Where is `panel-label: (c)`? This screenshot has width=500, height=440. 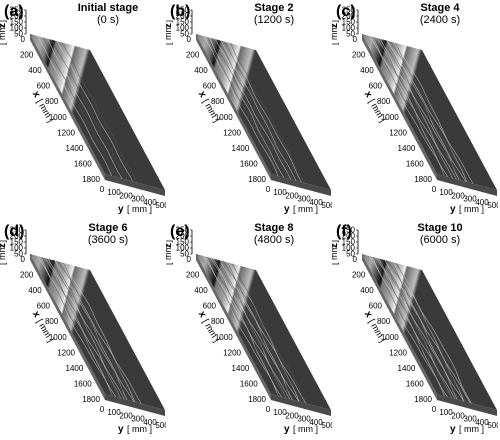 panel-label: (c) is located at coordinates (346, 11).